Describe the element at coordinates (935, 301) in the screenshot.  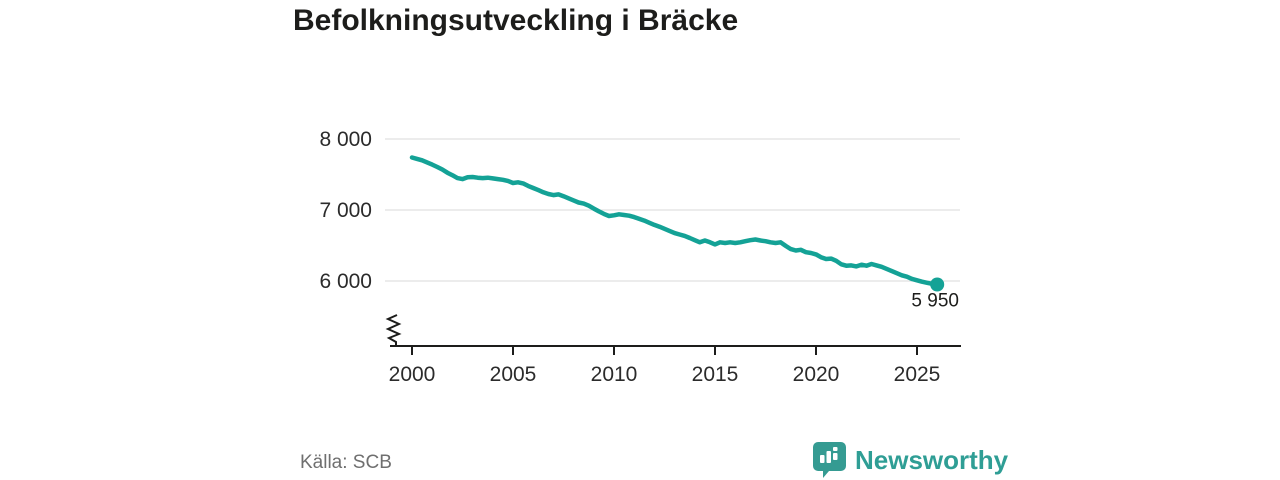
I see `end-value-label: 5 950` at that location.